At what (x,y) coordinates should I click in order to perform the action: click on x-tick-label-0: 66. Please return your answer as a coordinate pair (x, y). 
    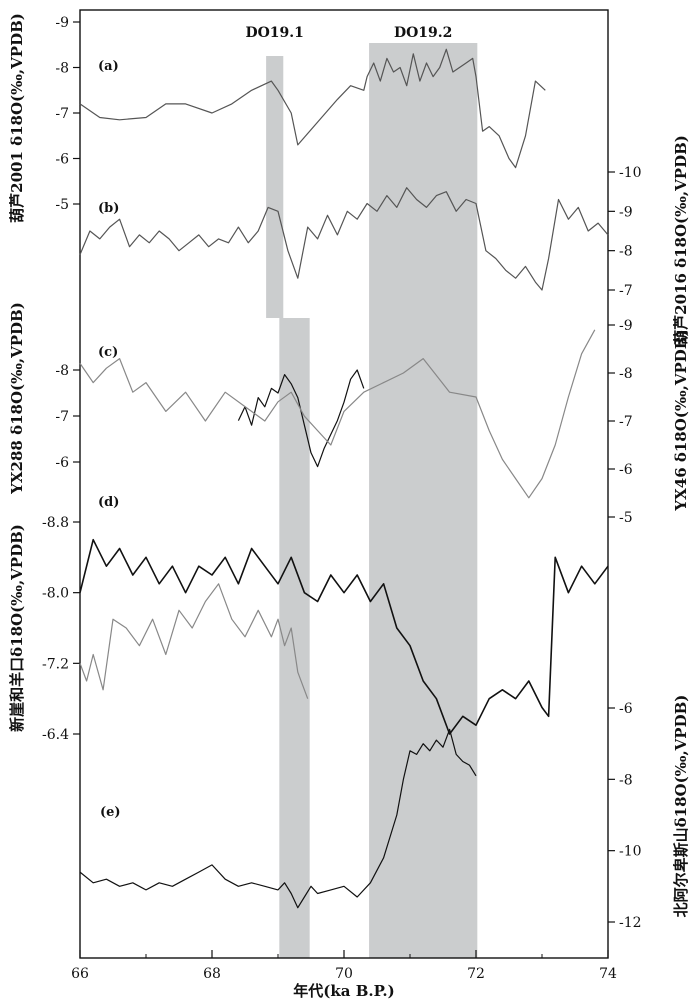
    Looking at the image, I should click on (80, 974).